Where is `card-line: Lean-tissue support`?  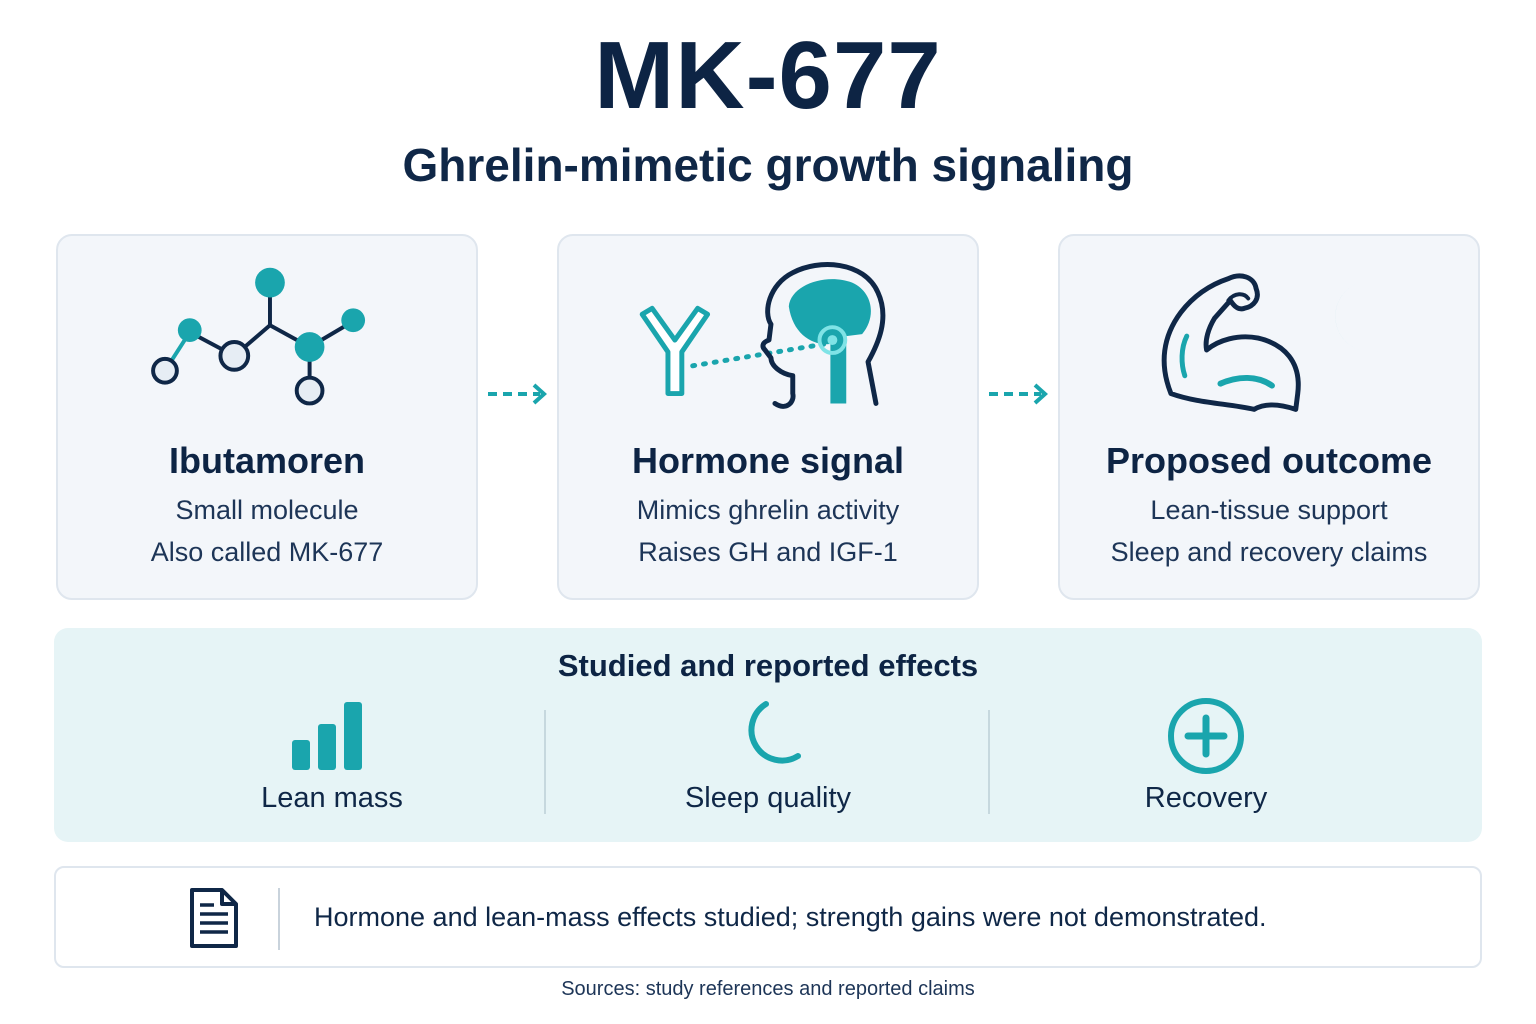 card-line: Lean-tissue support is located at coordinates (1269, 510).